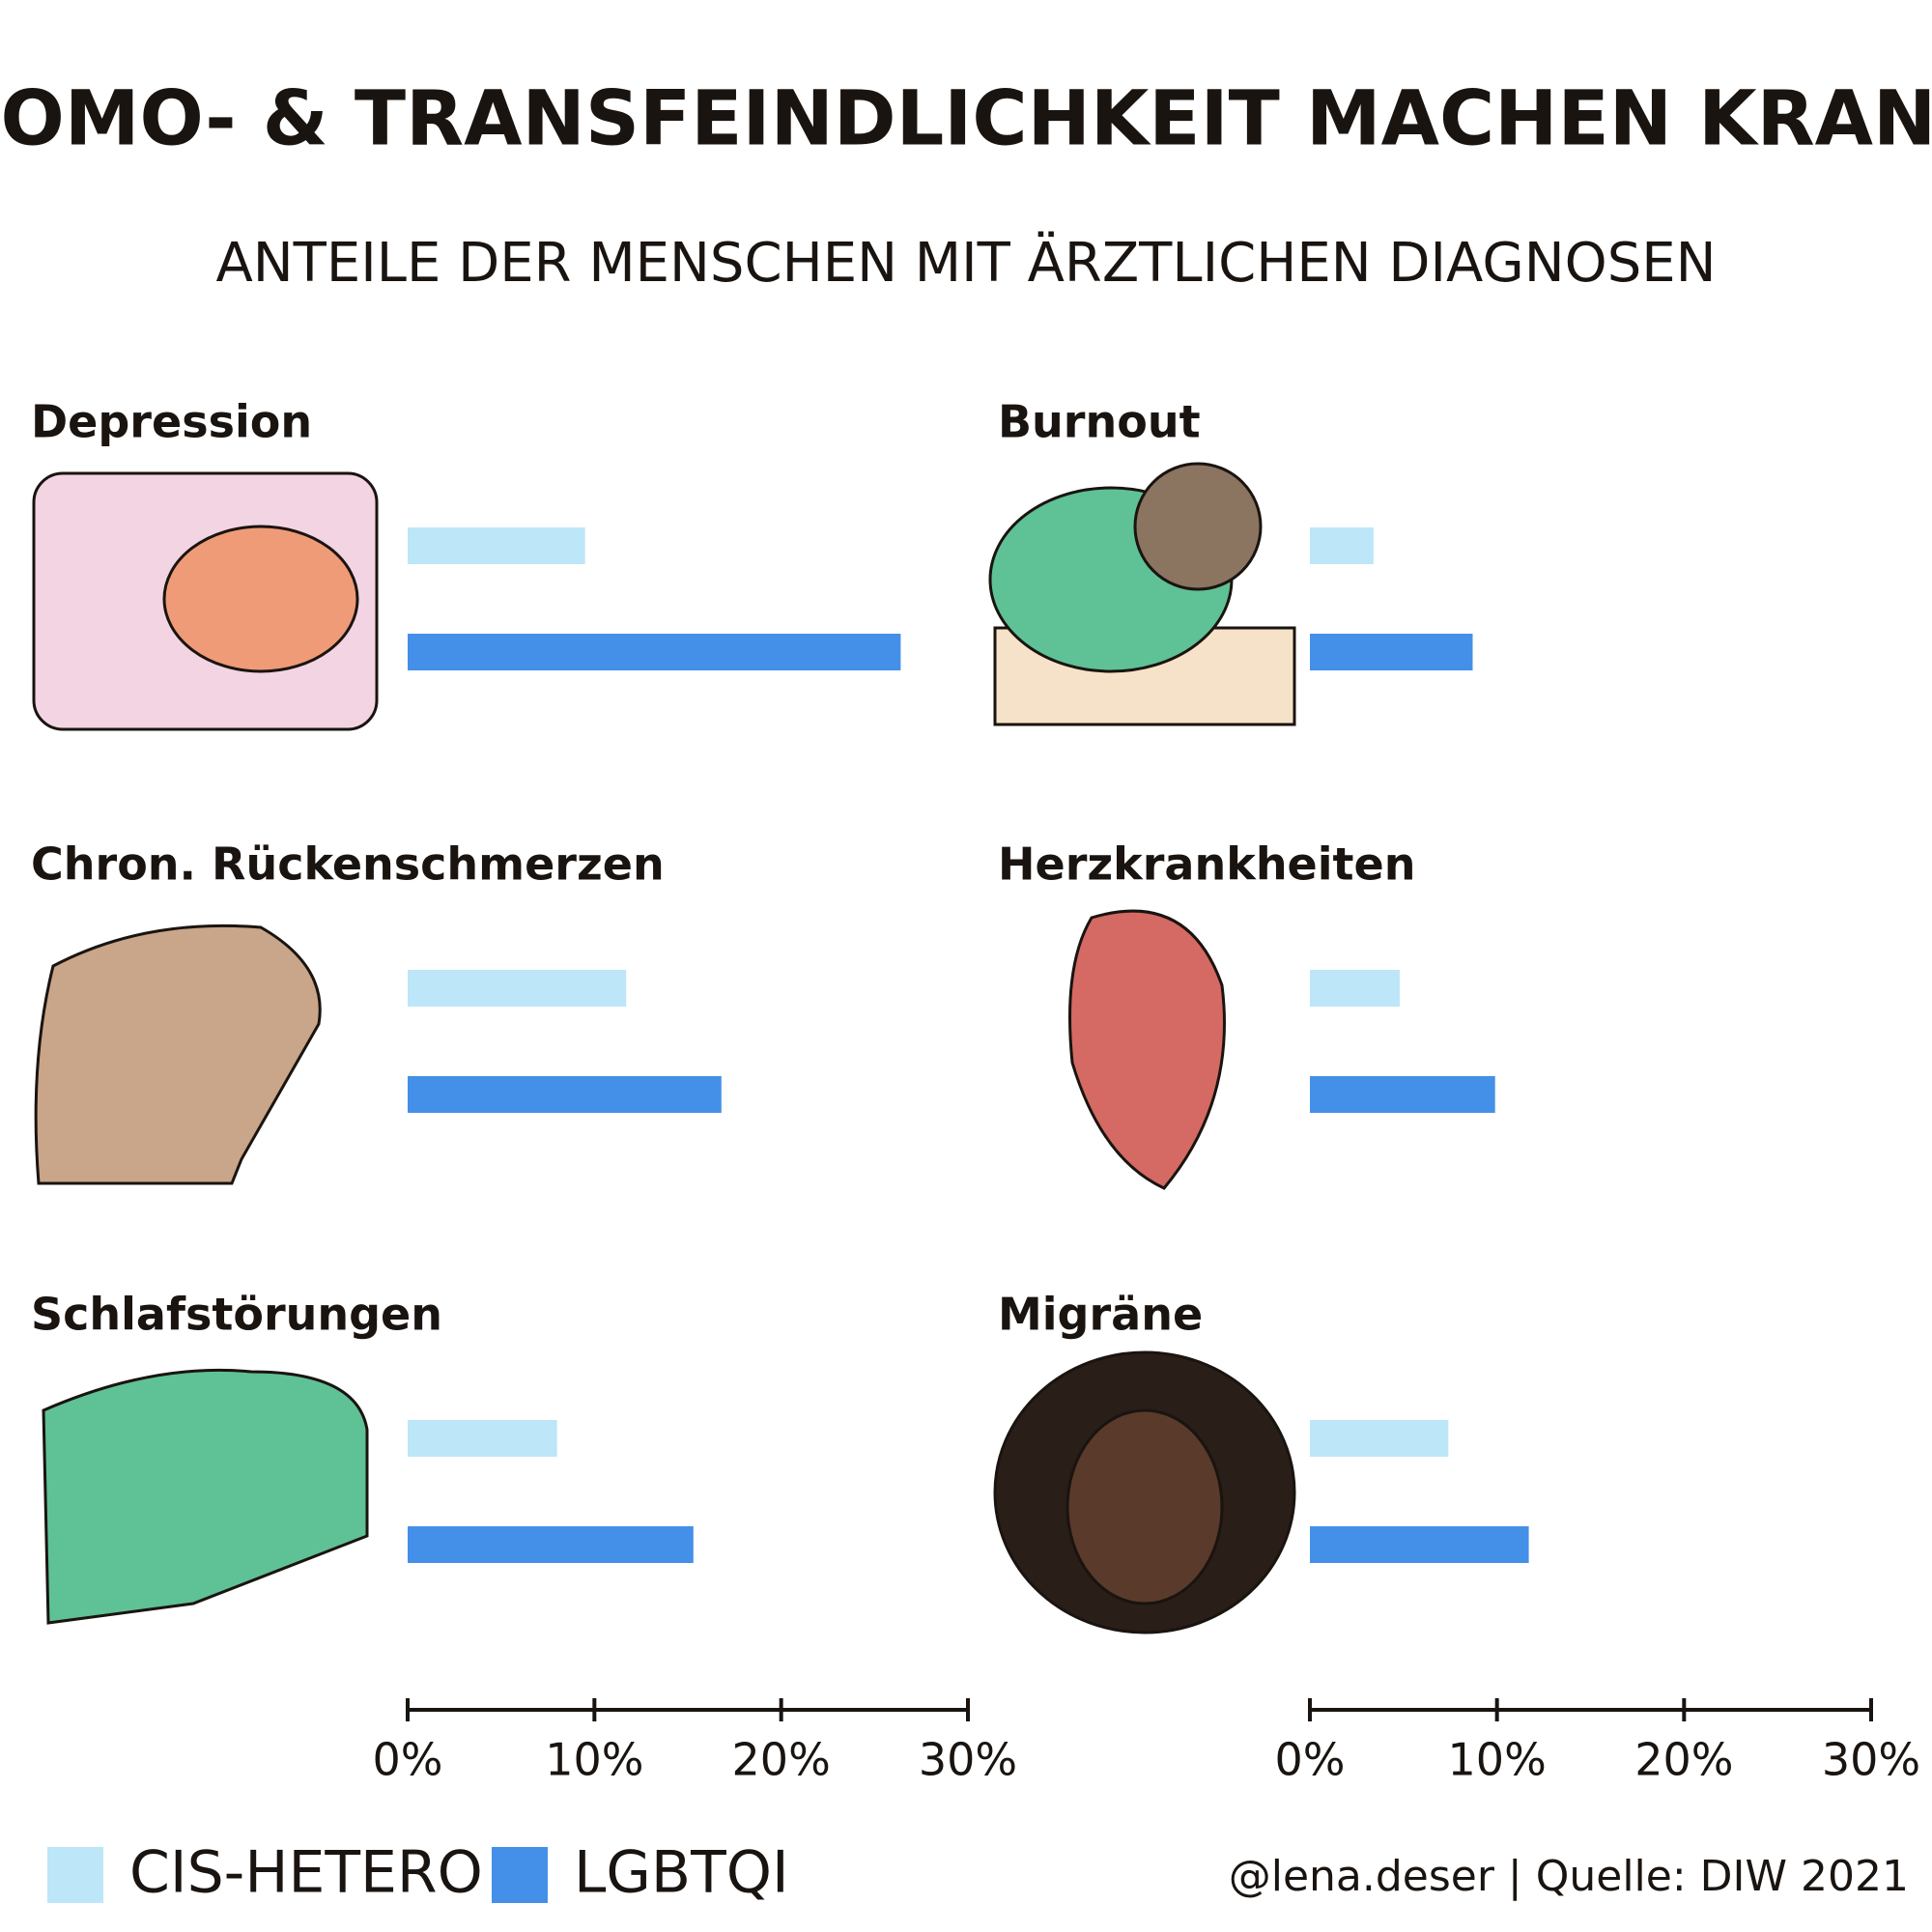 The width and height of the screenshot is (1932, 1932). Describe the element at coordinates (1206, 864) in the screenshot. I see `panel-title: Herzkrankheiten` at that location.